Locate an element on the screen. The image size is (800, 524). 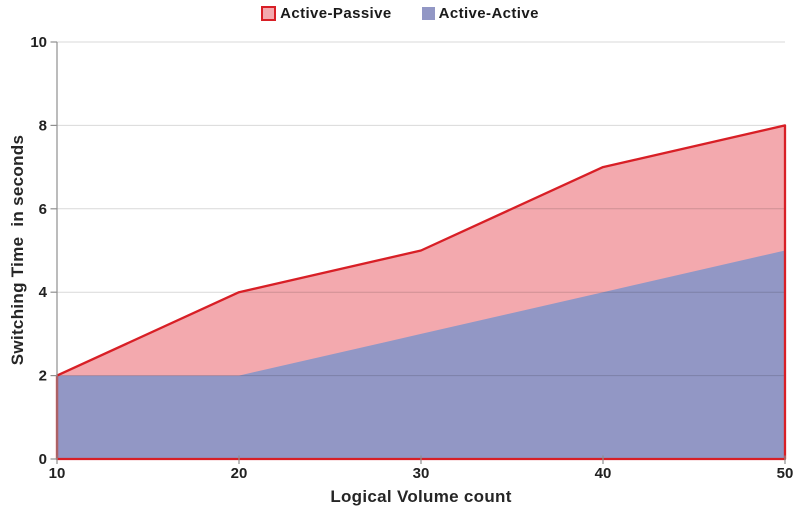
x-tick-label-20: 20 is located at coordinates (239, 473).